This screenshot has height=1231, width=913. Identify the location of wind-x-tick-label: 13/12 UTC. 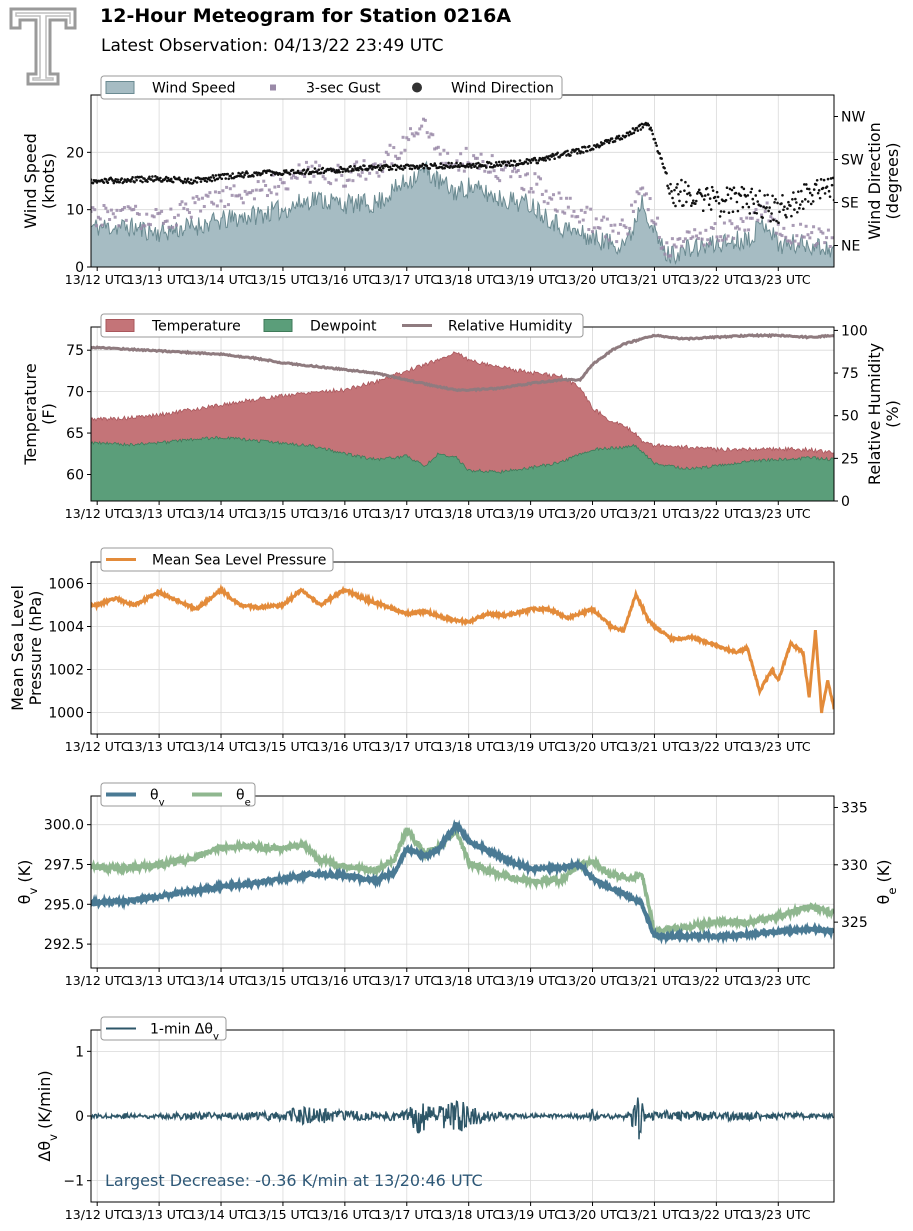
(97, 279).